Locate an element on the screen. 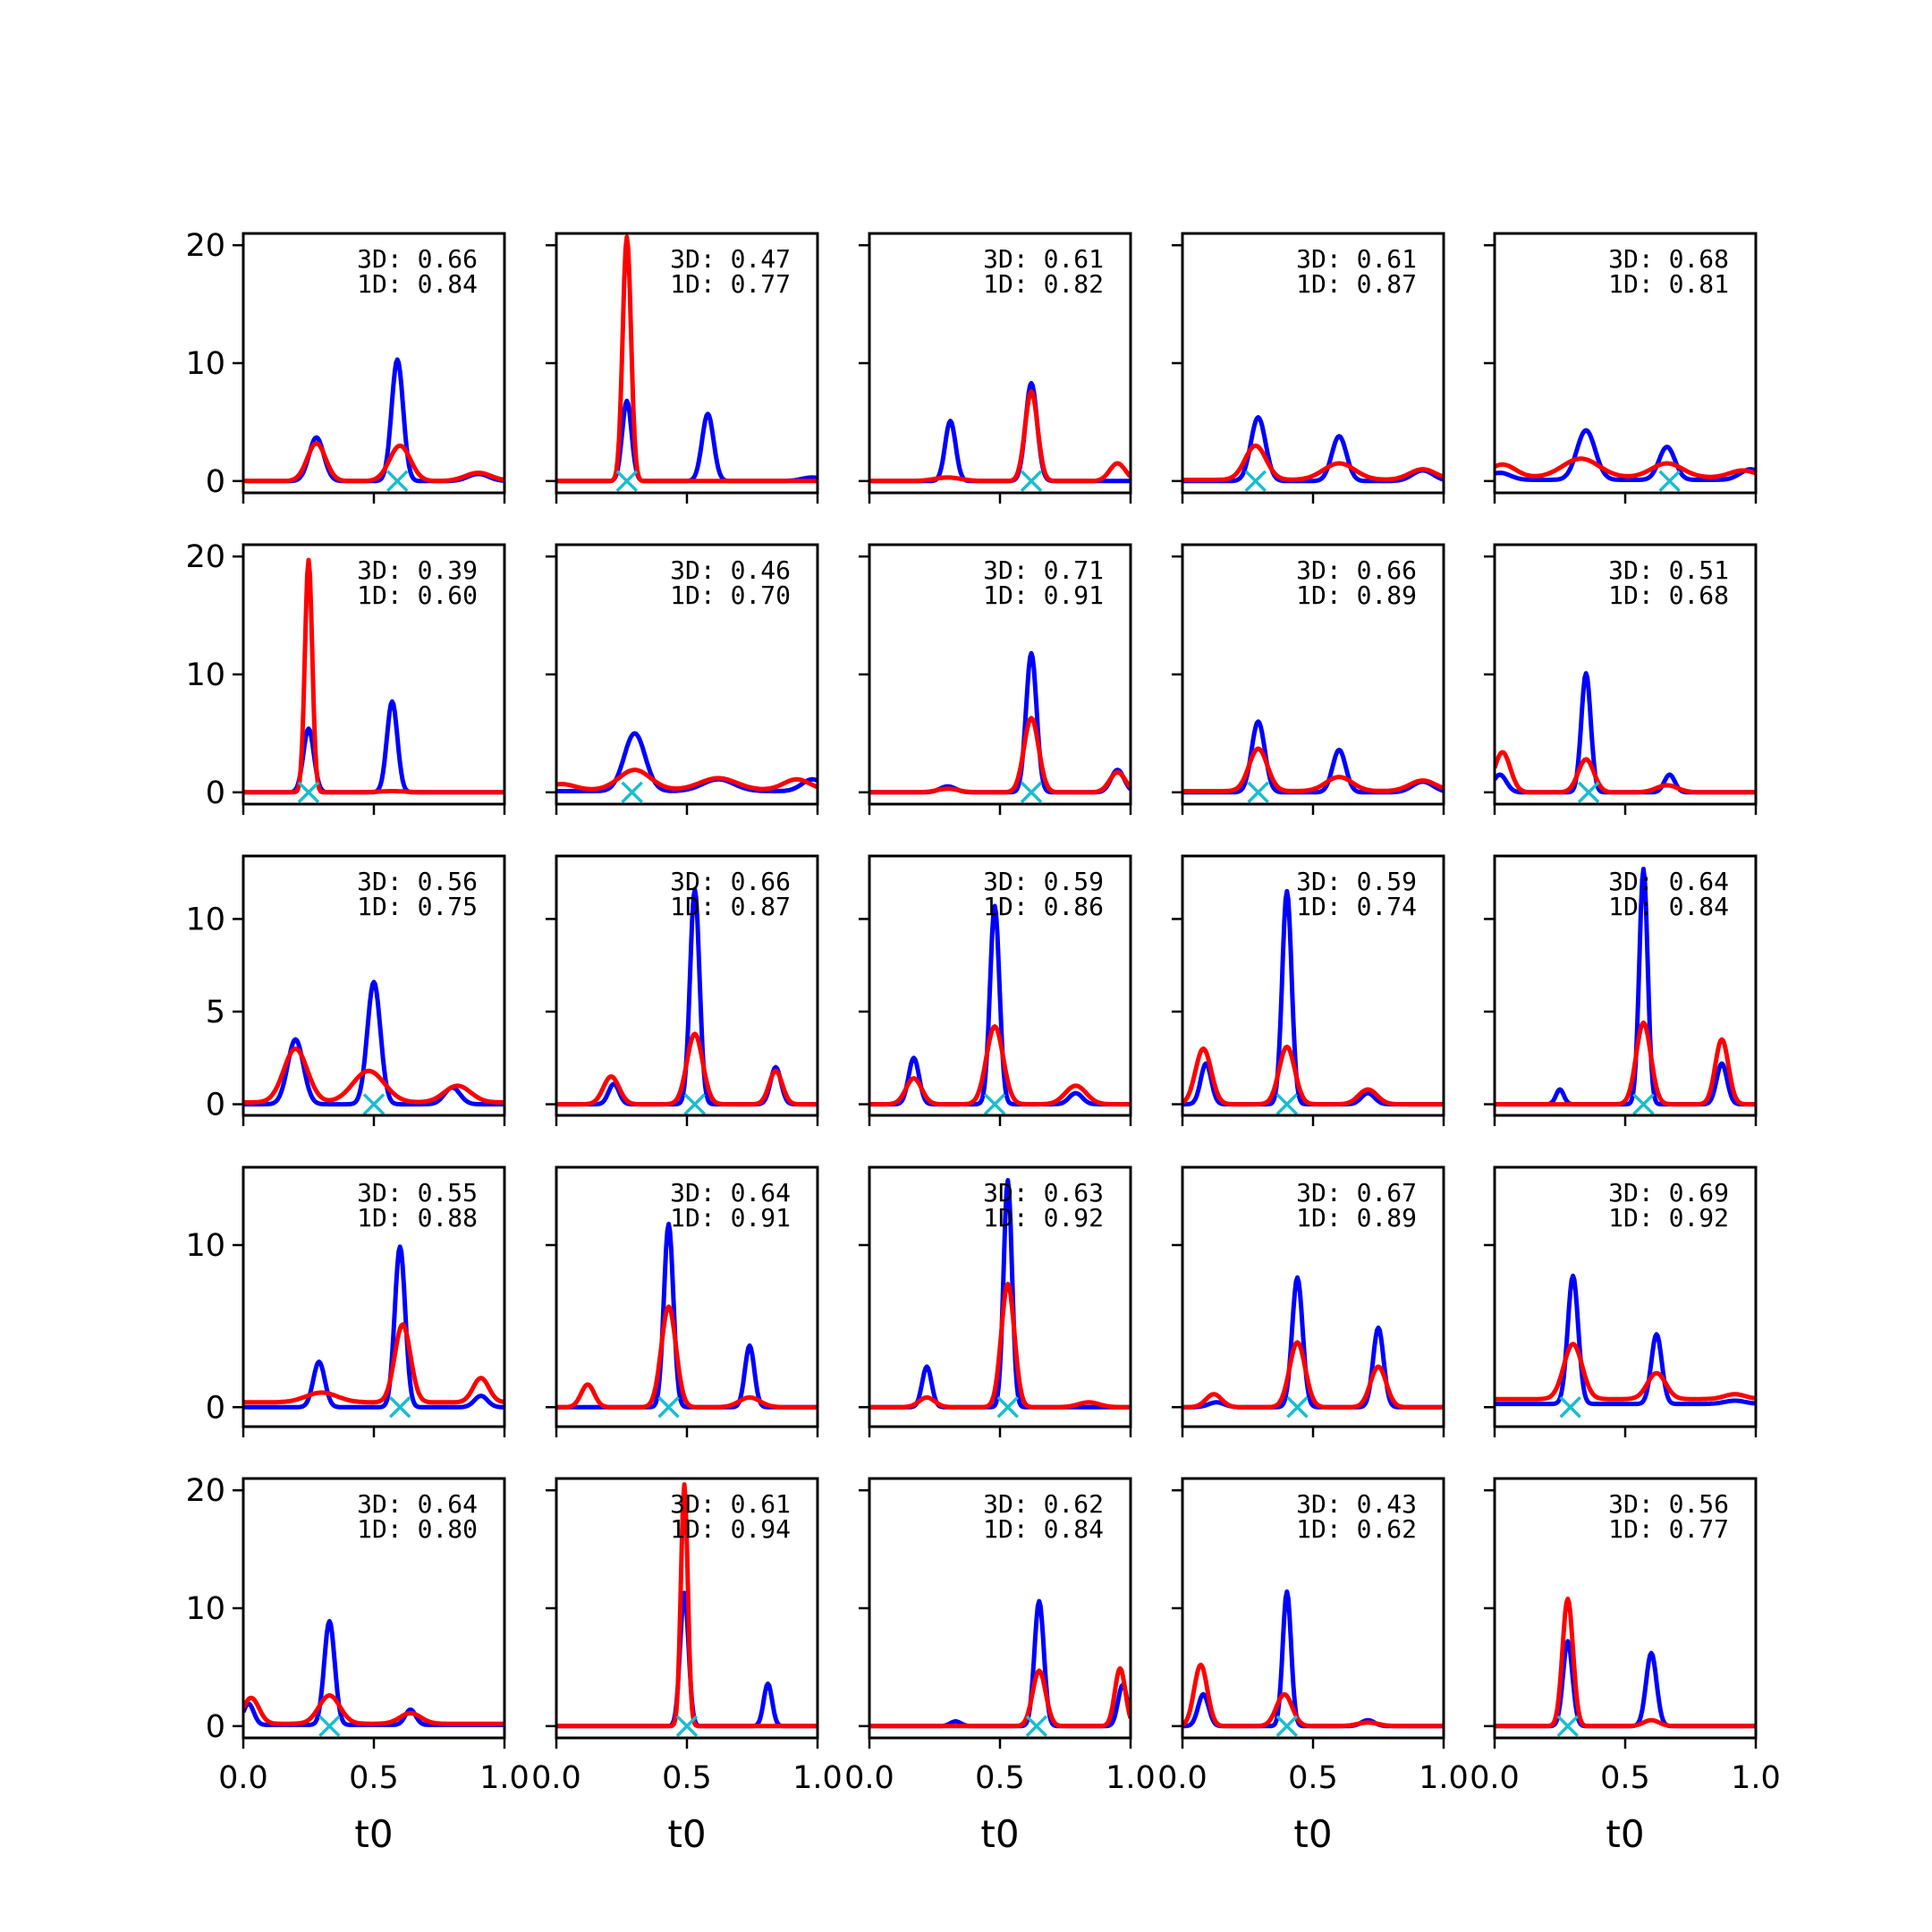  y-tick-label: 5 is located at coordinates (215, 1012).